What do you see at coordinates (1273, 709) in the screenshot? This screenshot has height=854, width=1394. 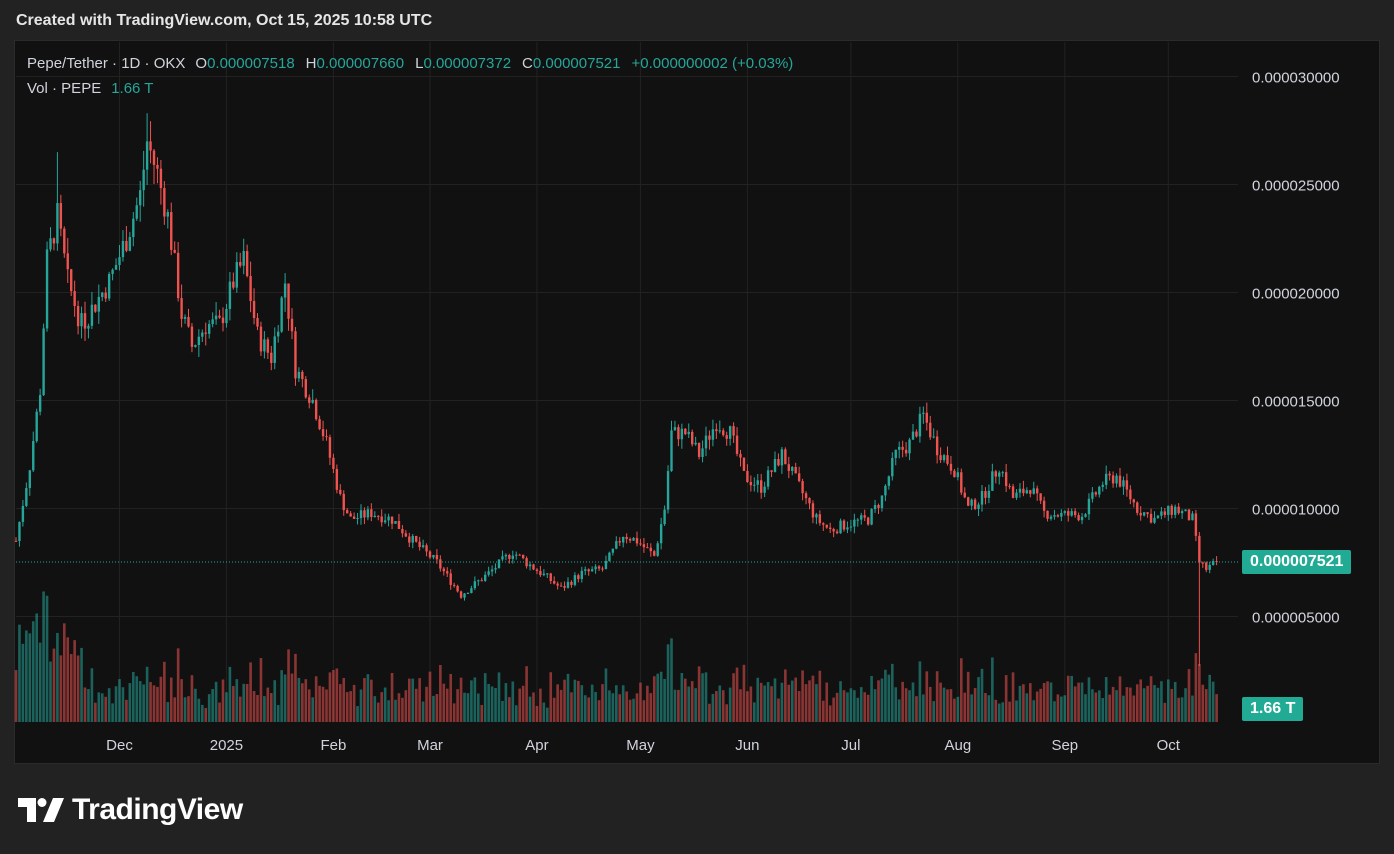 I see `volume-badge: 1.66 T` at bounding box center [1273, 709].